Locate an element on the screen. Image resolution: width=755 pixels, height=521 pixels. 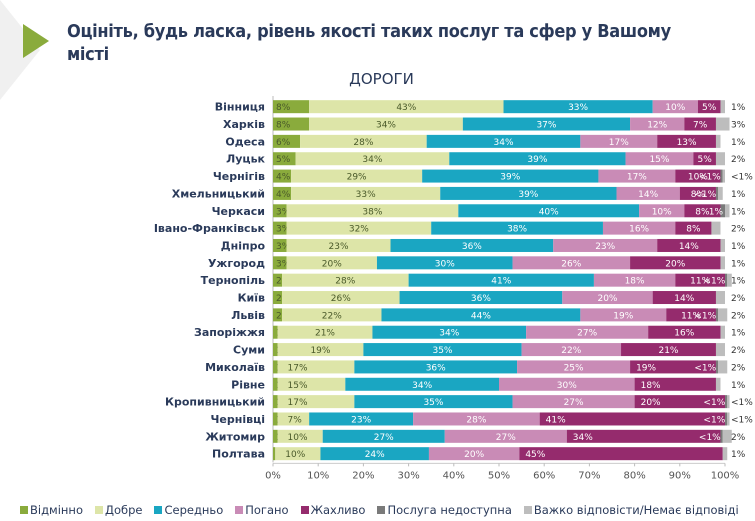
bar-data-label: 20% is located at coordinates (675, 264).